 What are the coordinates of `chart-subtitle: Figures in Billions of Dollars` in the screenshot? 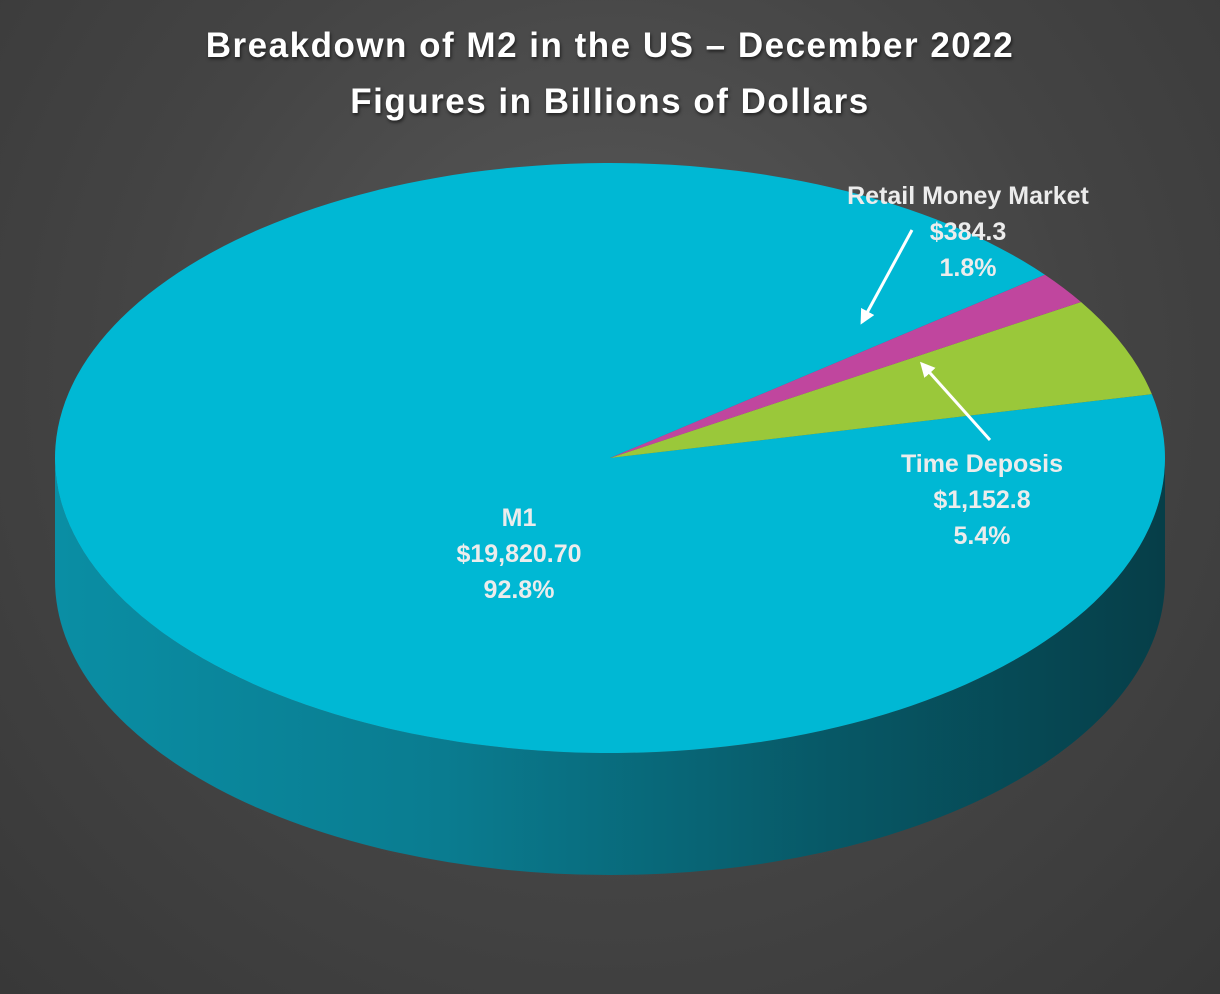 It's located at (610, 101).